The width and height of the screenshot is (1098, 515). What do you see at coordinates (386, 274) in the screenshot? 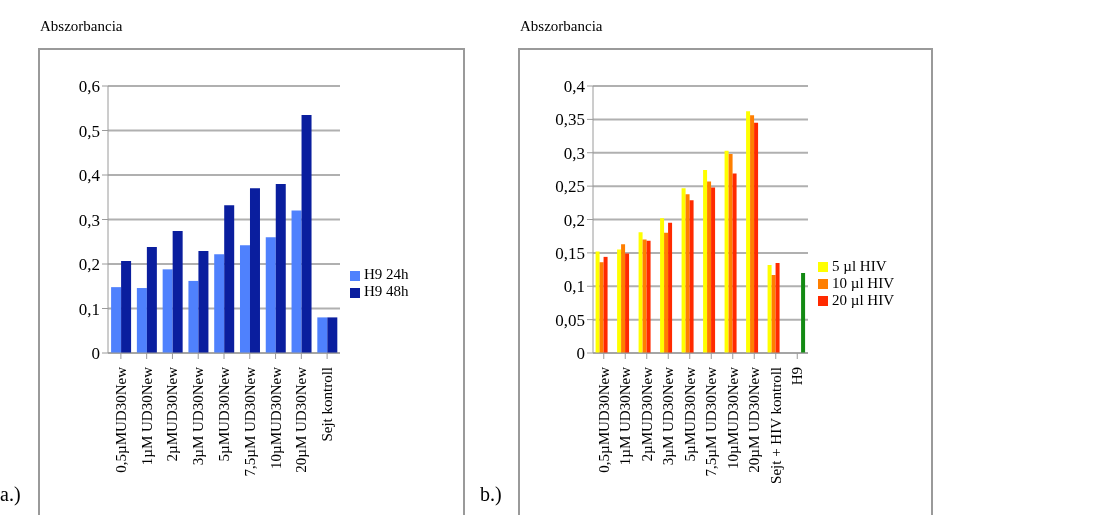
I see `legend-label: H9 24h` at bounding box center [386, 274].